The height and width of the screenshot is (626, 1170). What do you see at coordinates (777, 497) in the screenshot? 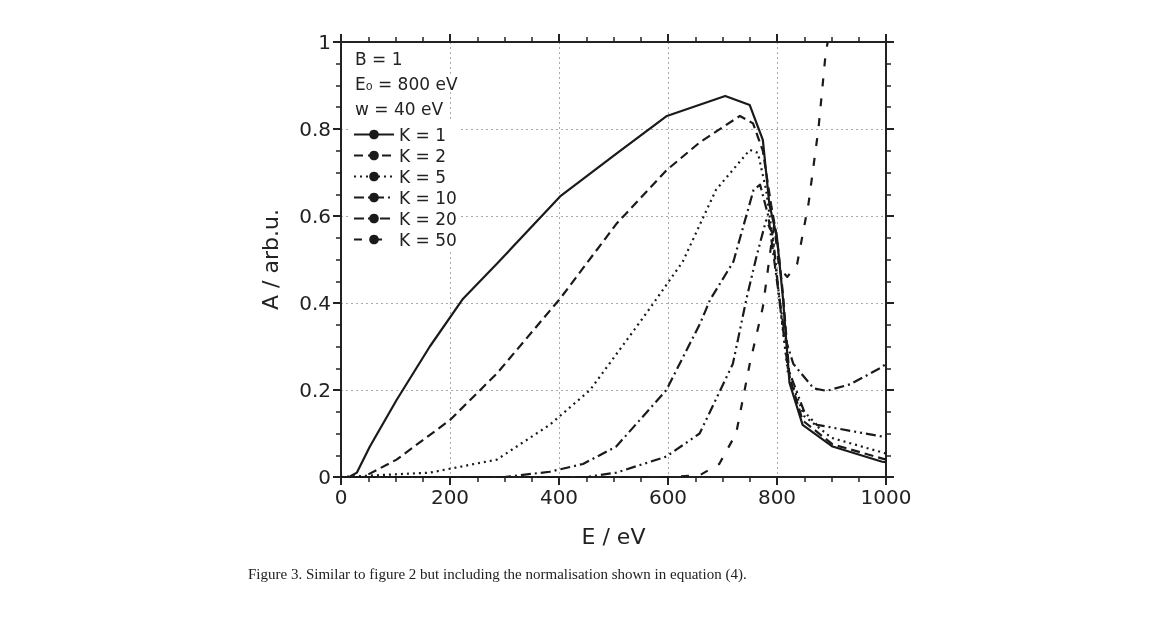
I see `x-tick-label: 800` at bounding box center [777, 497].